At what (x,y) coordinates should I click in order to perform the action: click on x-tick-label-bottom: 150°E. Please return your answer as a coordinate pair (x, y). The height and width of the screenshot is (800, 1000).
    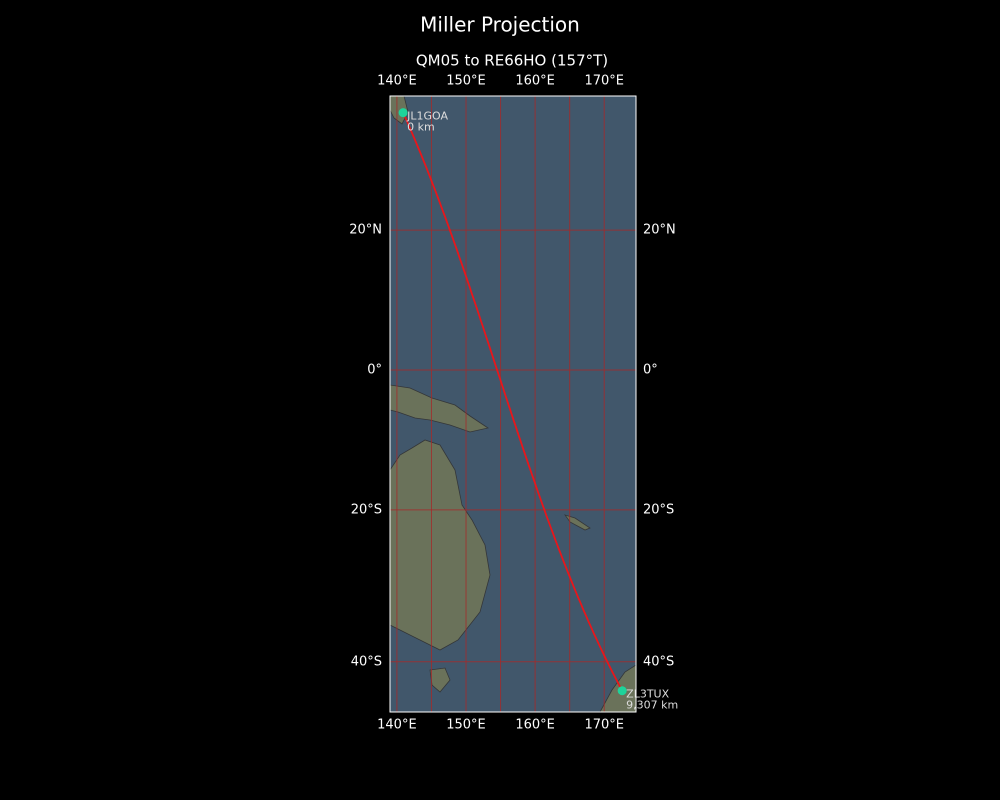
    Looking at the image, I should click on (466, 725).